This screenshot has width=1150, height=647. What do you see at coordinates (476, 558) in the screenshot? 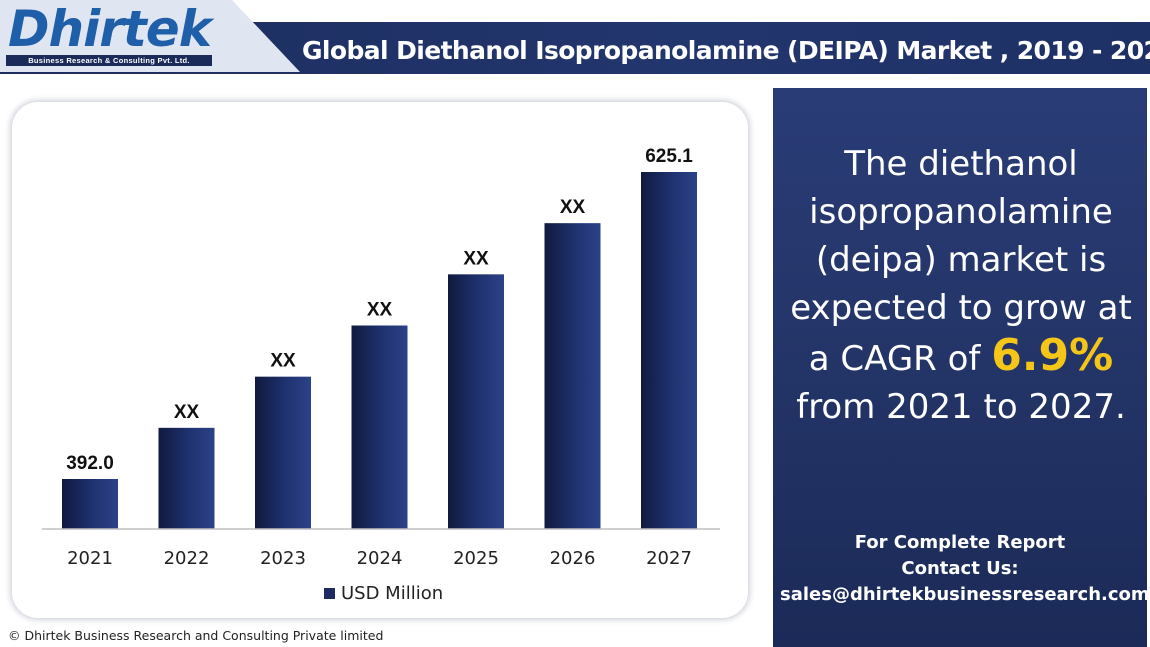
I see `x-tick-2025: 2025` at bounding box center [476, 558].